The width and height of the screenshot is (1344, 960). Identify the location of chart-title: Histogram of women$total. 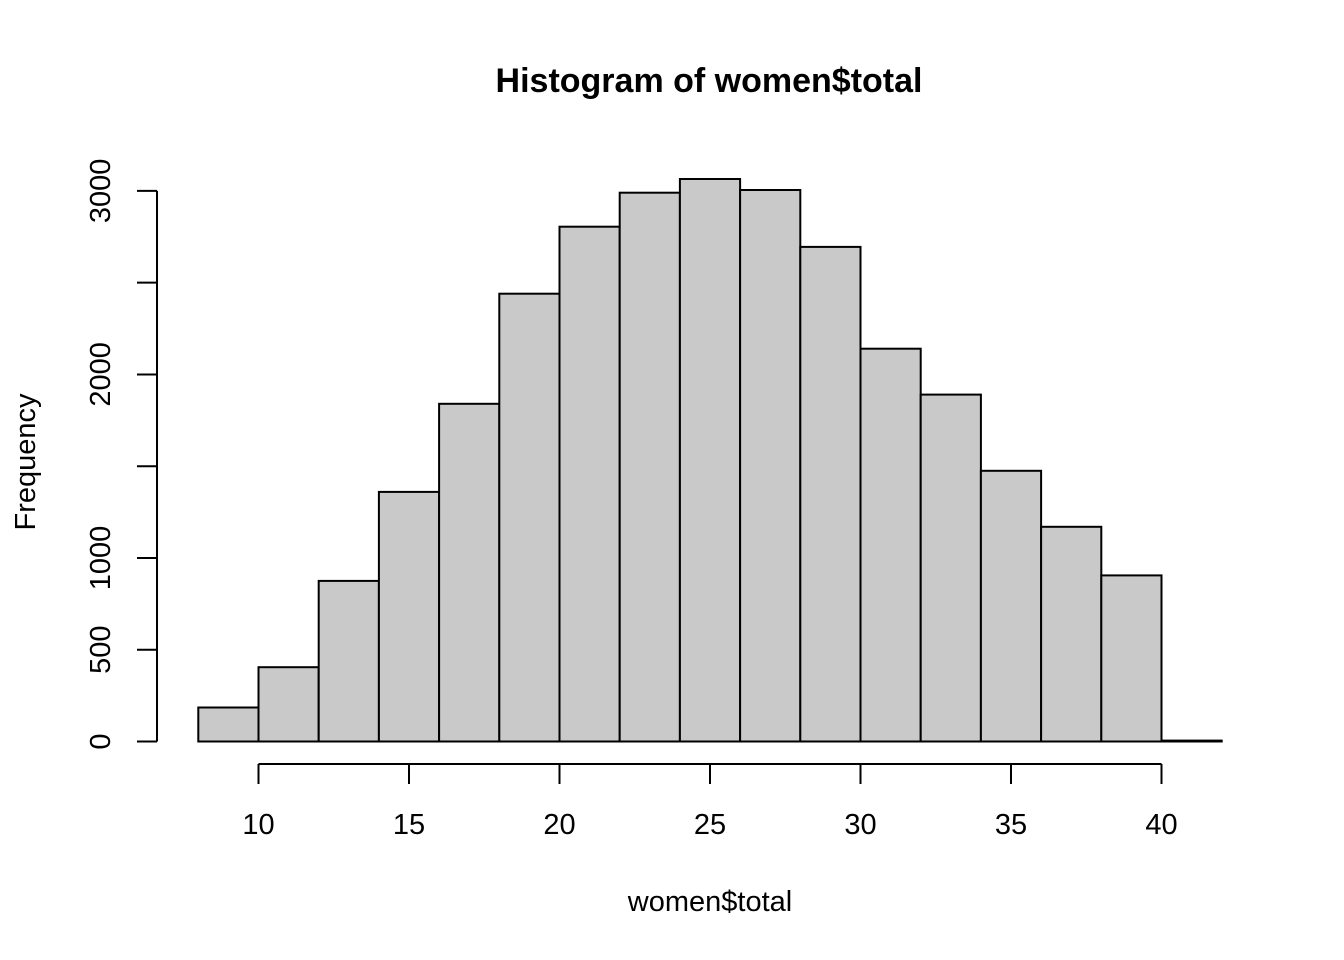
(709, 81).